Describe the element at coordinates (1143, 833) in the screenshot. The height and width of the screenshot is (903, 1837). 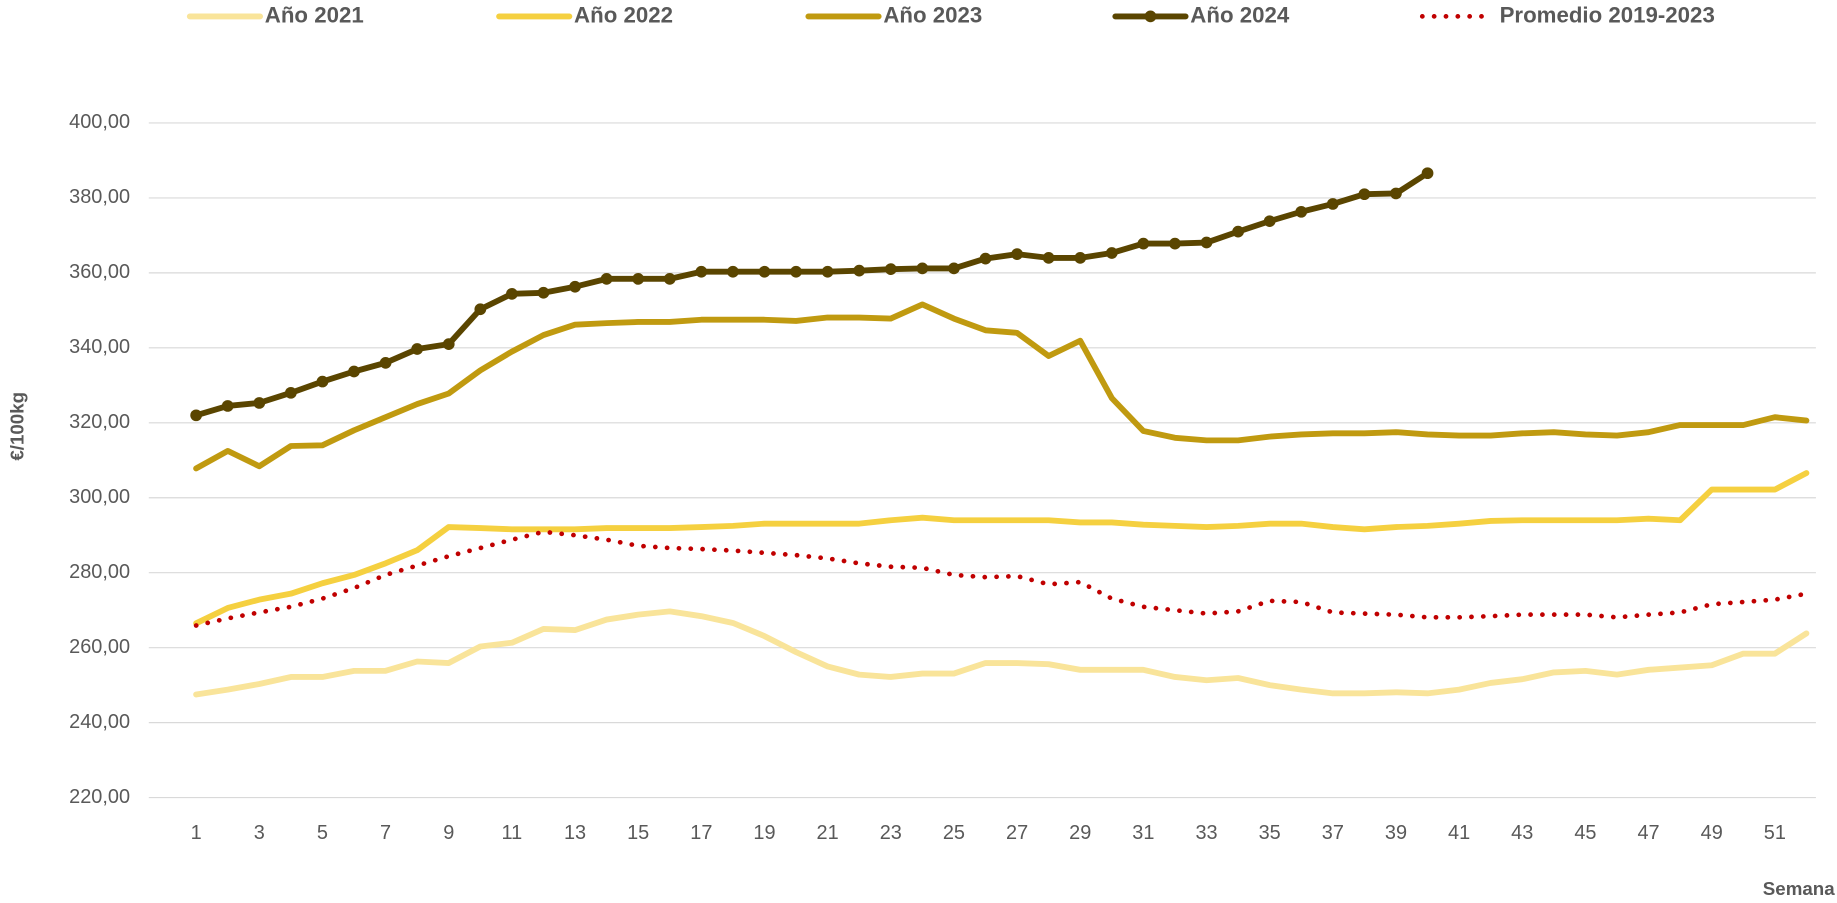
I see `x-tick-label: 31` at that location.